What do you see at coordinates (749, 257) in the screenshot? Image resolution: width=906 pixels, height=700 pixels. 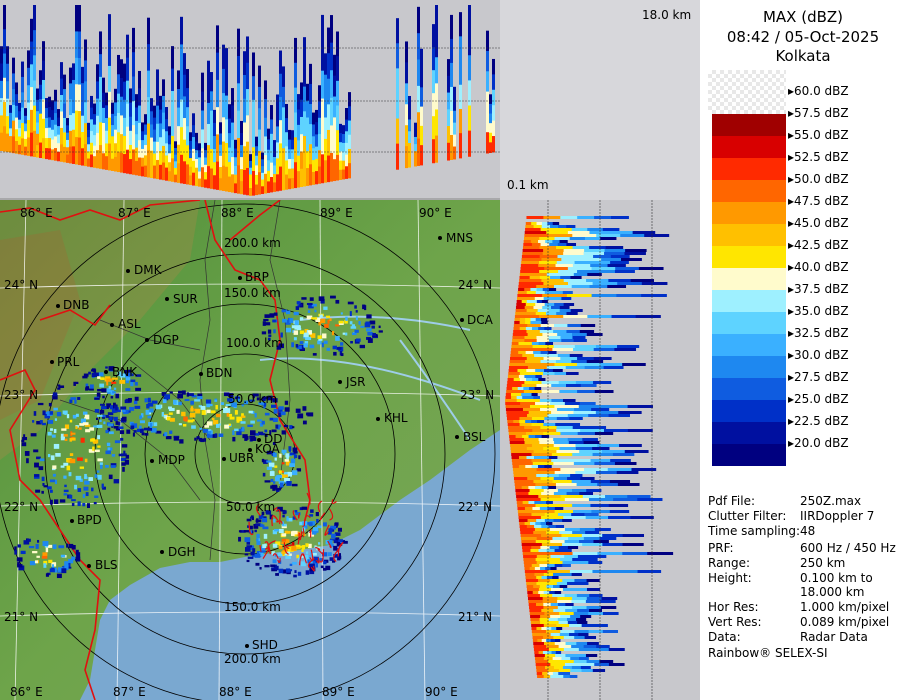 I see `scale-swatch` at bounding box center [749, 257].